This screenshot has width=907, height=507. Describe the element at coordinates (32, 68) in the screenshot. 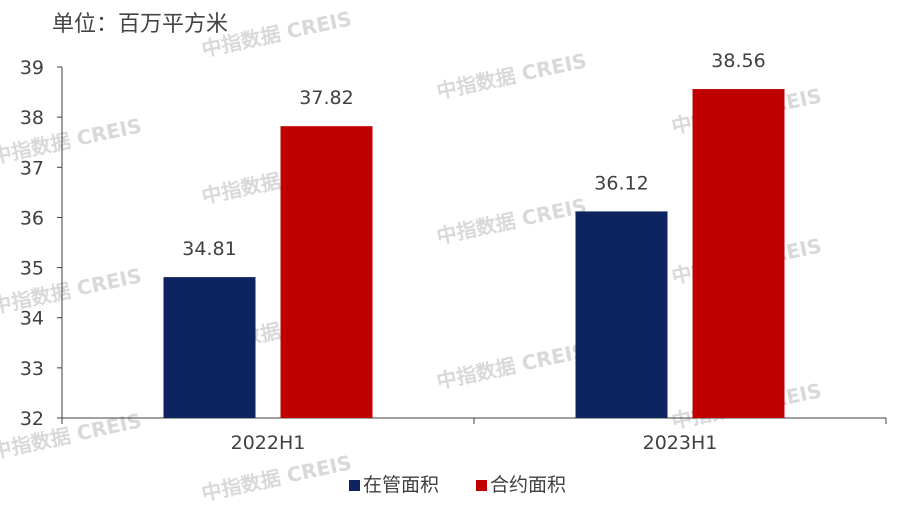

I see `y-tick-label: 39` at that location.